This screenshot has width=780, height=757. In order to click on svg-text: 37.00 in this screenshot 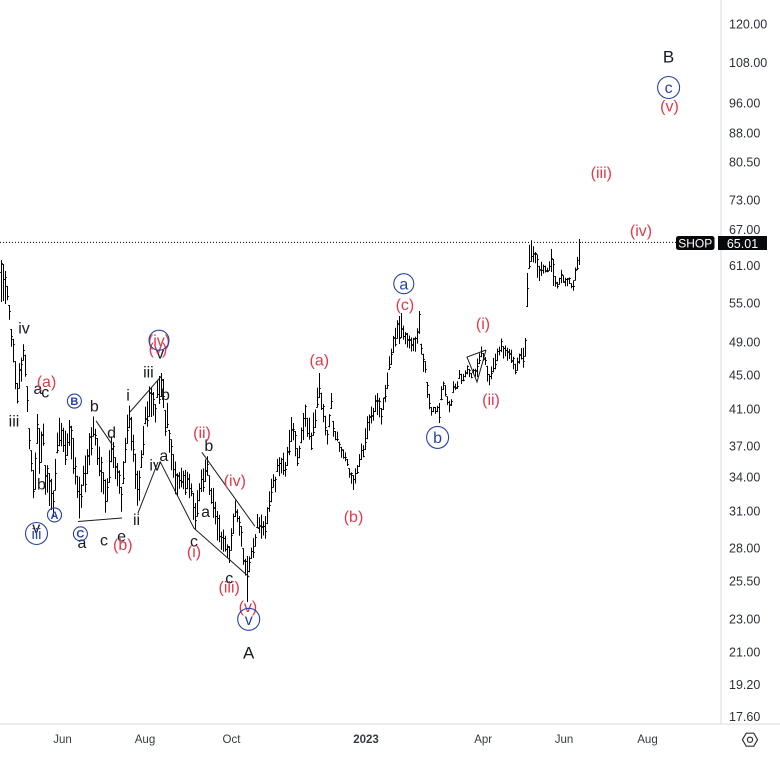, I will do `click(744, 446)`.